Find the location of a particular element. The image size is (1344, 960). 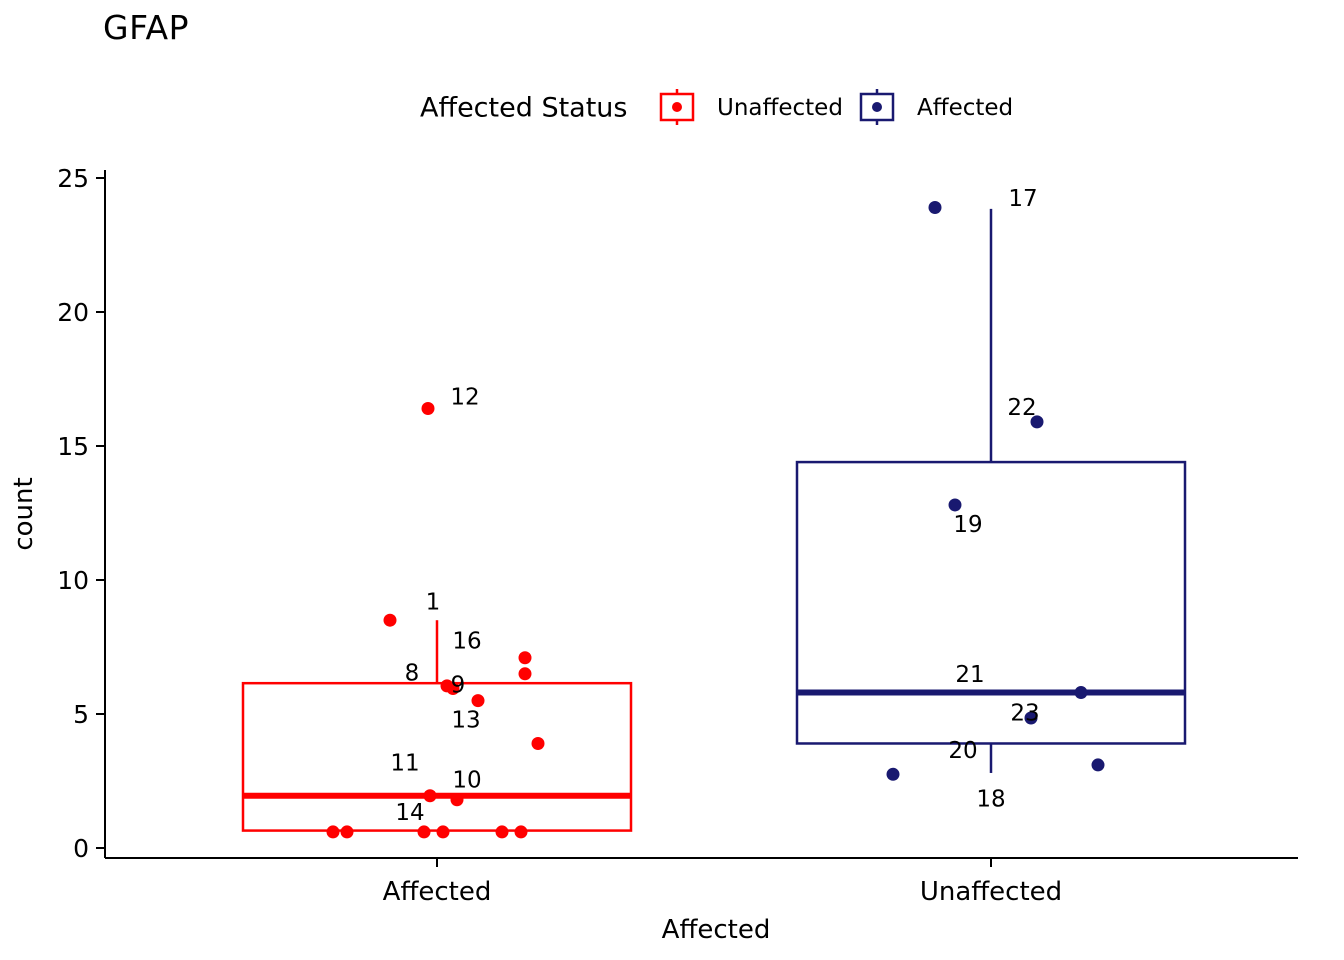

point-label: 13 is located at coordinates (465, 720).